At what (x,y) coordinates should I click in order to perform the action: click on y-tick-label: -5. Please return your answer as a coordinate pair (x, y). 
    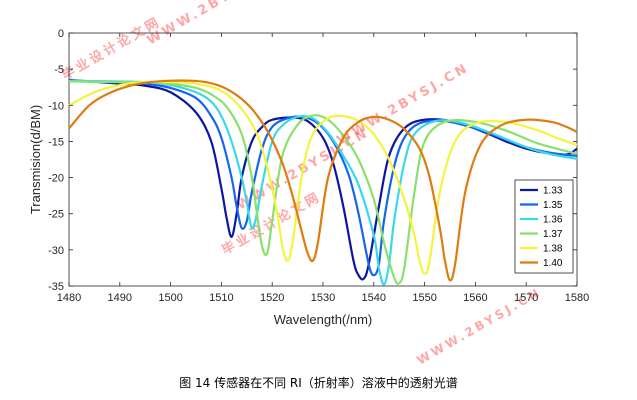
    Looking at the image, I should click on (59, 70).